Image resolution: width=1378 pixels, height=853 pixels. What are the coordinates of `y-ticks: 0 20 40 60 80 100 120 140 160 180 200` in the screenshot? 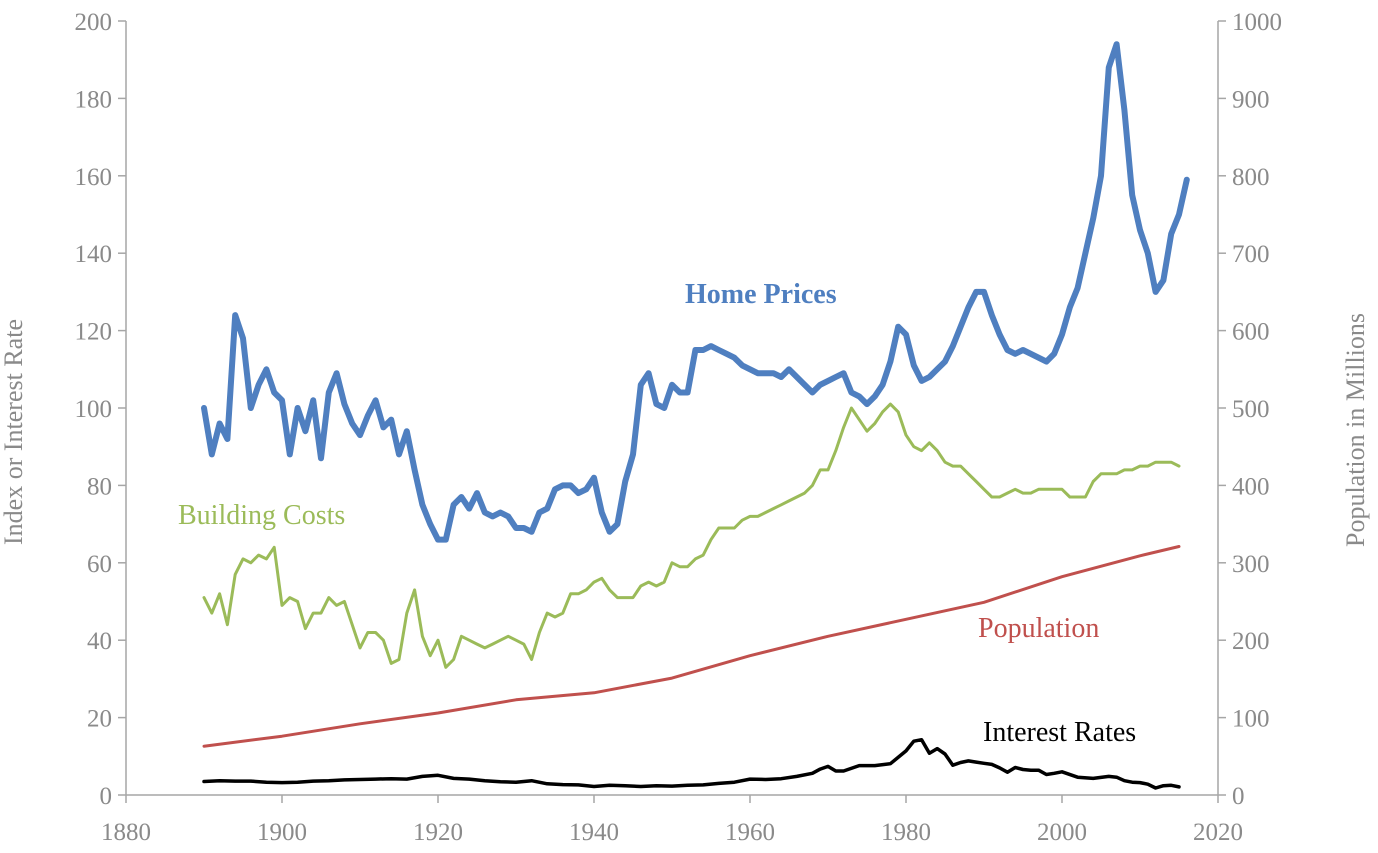 It's located at (100, 409).